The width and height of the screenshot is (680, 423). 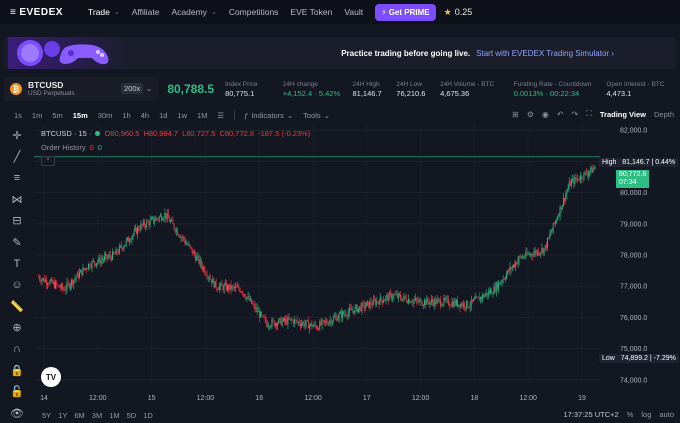 What do you see at coordinates (253, 12) in the screenshot?
I see `nav-competitions: Competitions` at bounding box center [253, 12].